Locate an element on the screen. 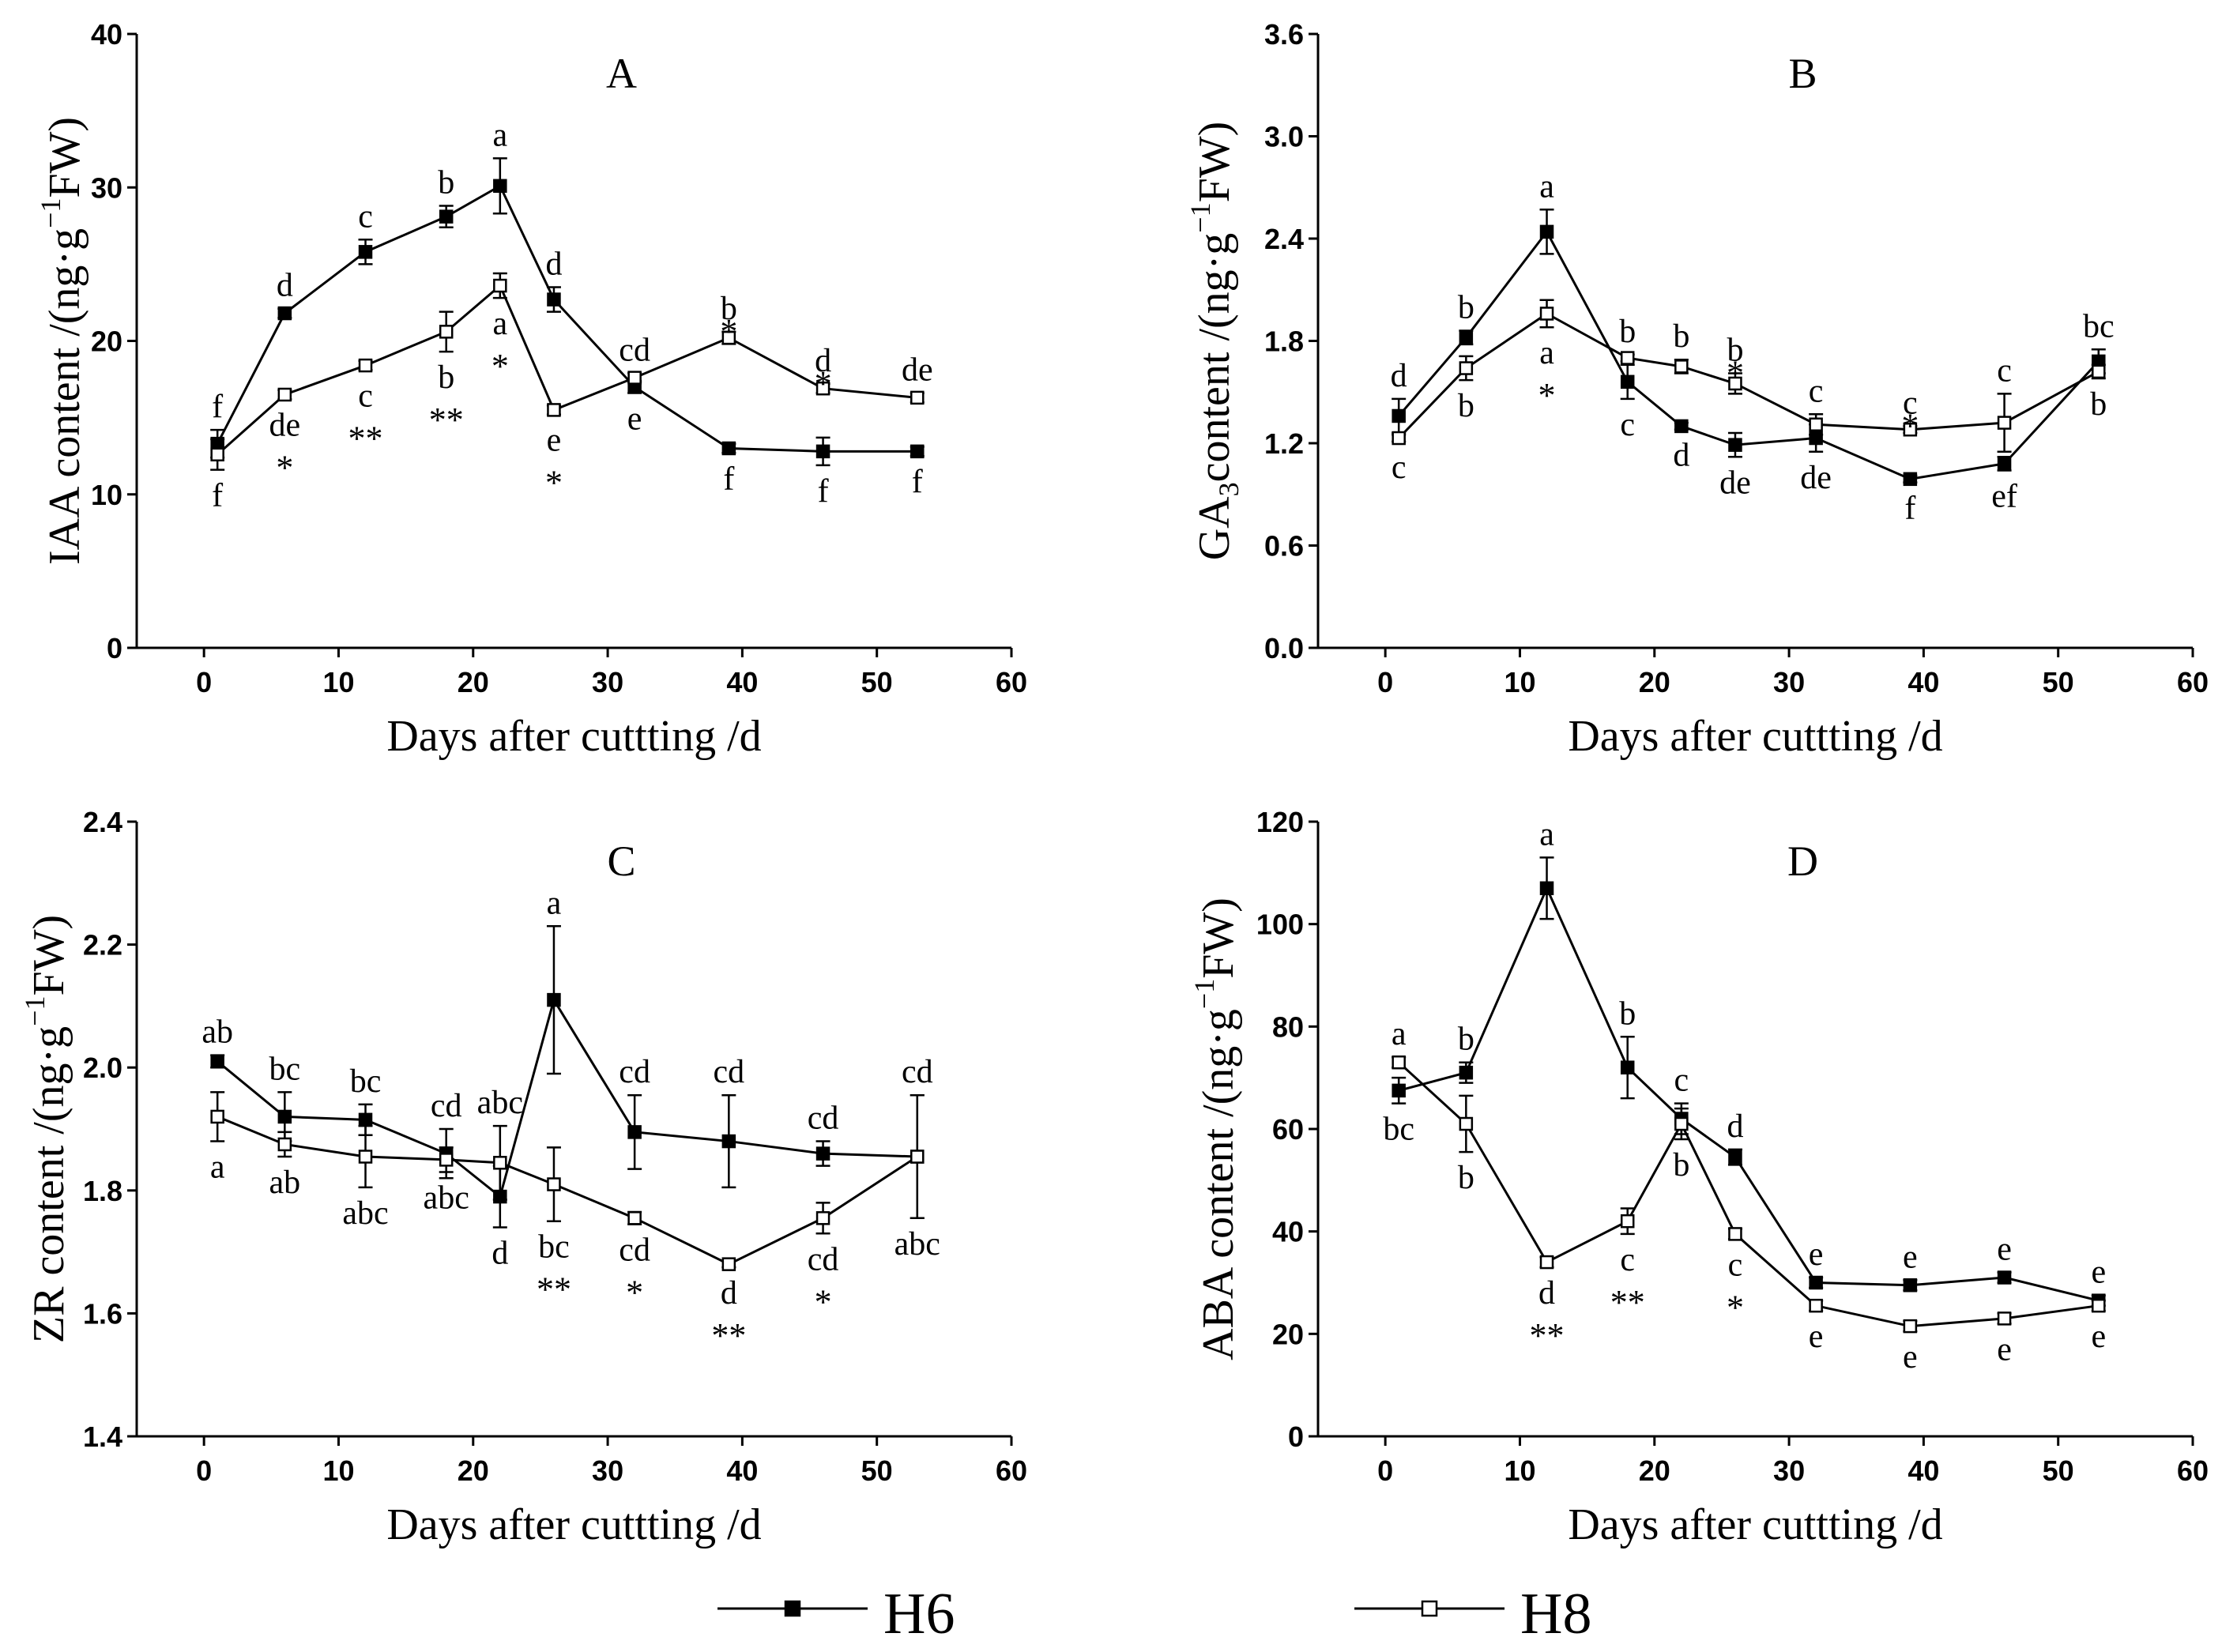 This screenshot has width=2222, height=1652. legend-h6-marker is located at coordinates (792, 1608).